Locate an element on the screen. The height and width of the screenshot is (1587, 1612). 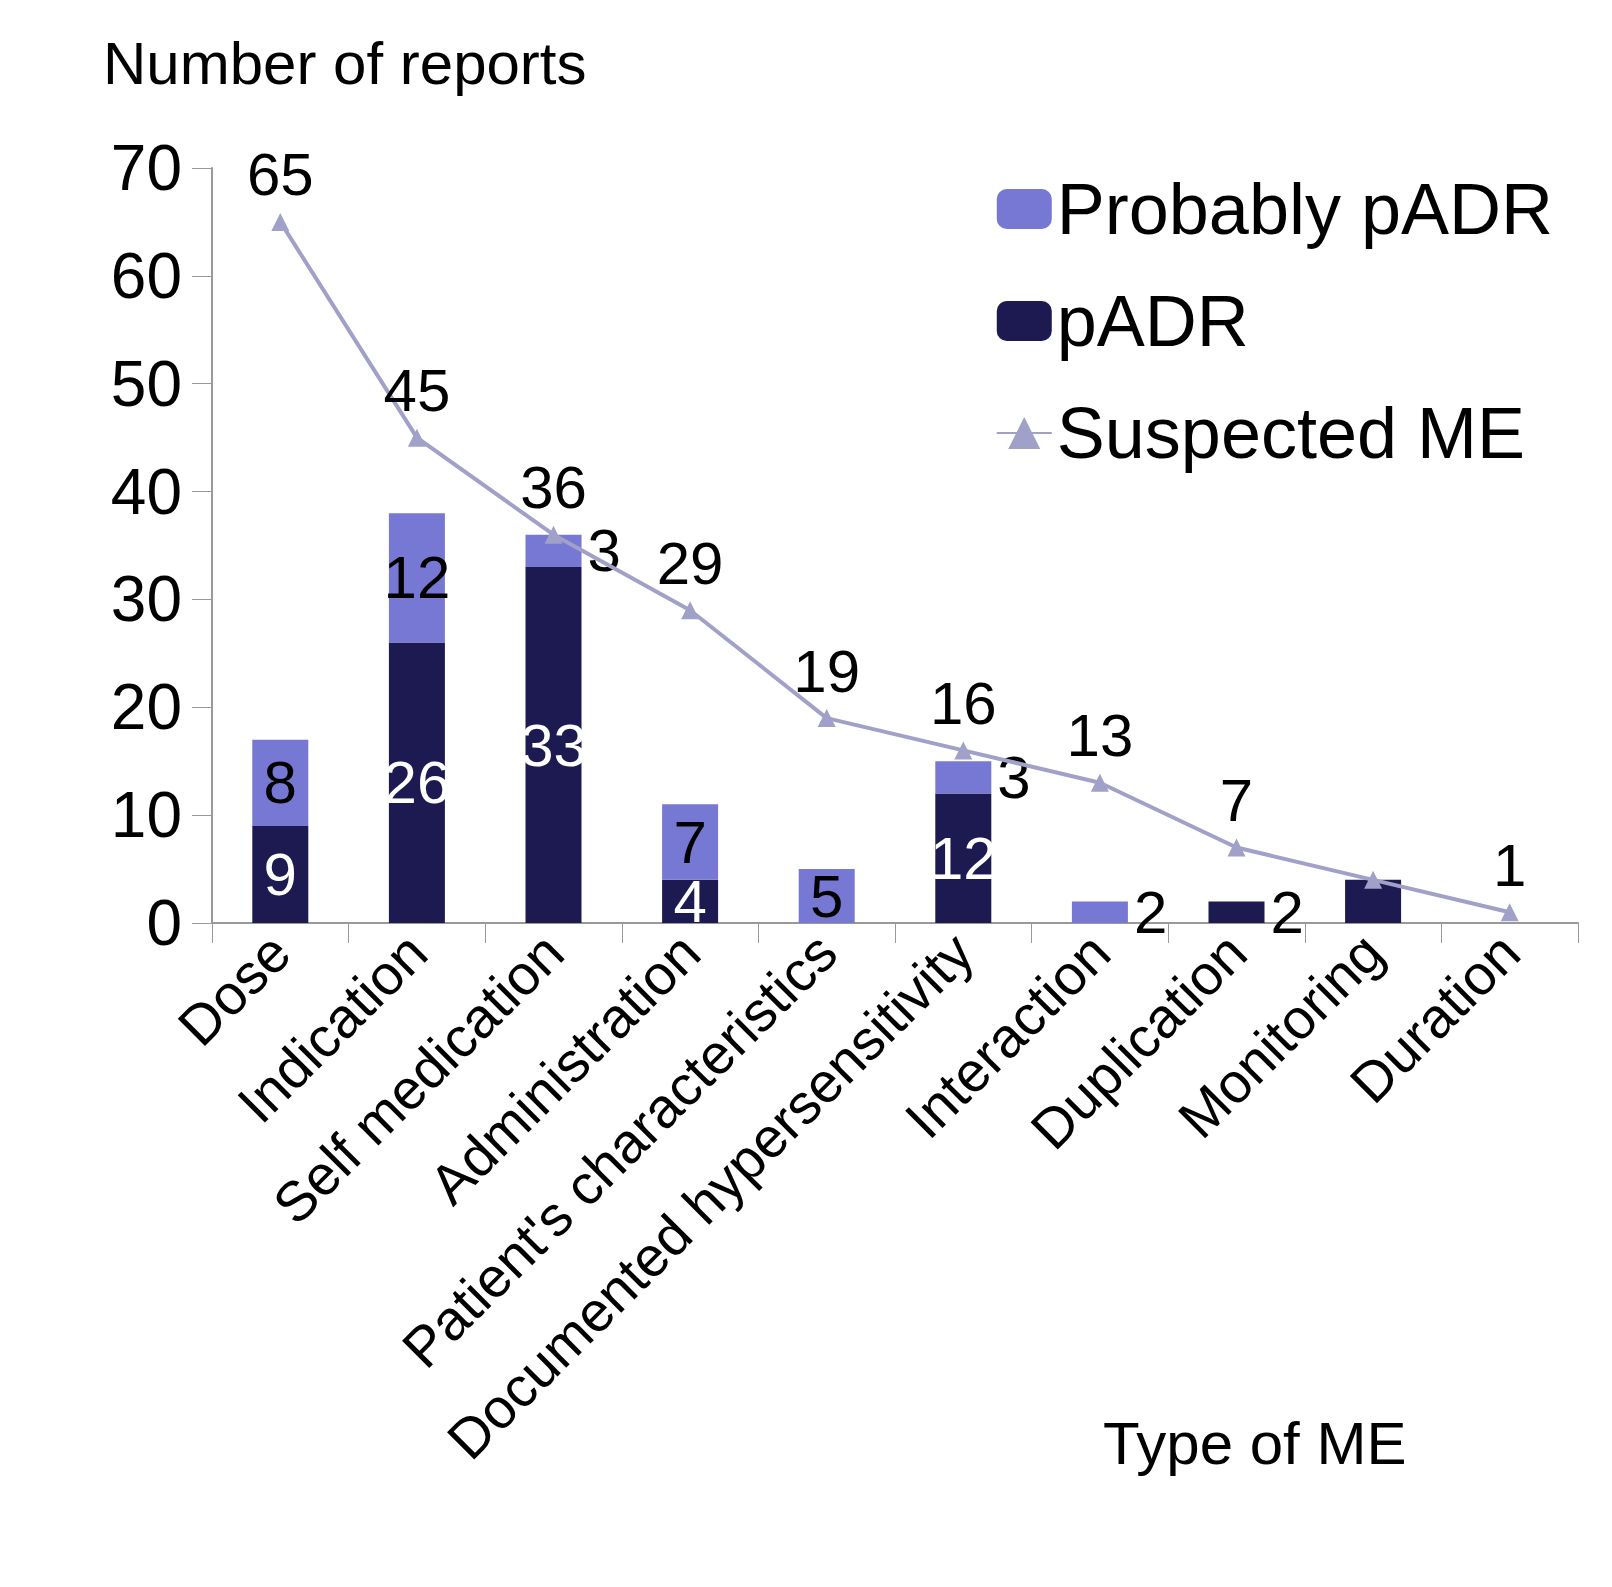
y-tick-label: 10 is located at coordinates (146, 815).